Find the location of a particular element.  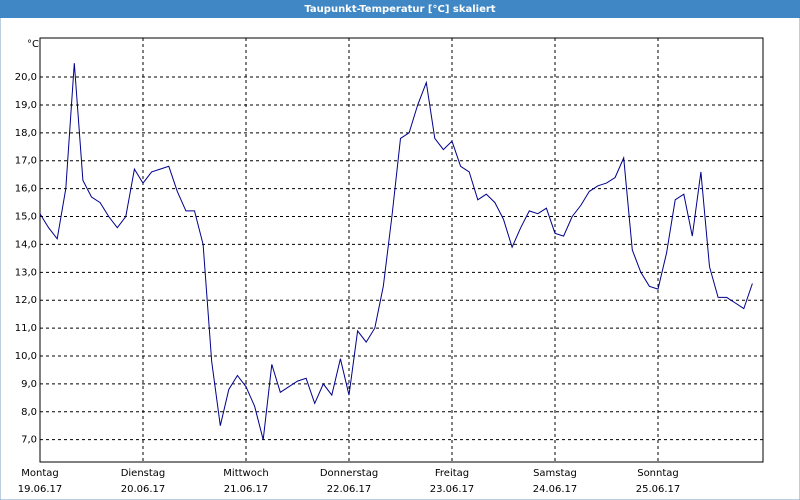

y-tick-label: 14,0 is located at coordinates (26, 244).